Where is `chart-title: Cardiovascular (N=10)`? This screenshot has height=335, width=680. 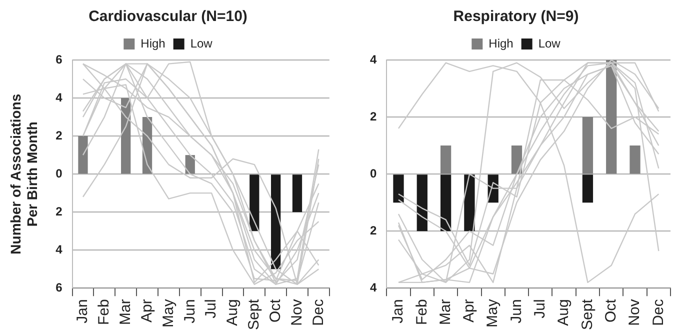
chart-title: Cardiovascular (N=10) is located at coordinates (168, 17).